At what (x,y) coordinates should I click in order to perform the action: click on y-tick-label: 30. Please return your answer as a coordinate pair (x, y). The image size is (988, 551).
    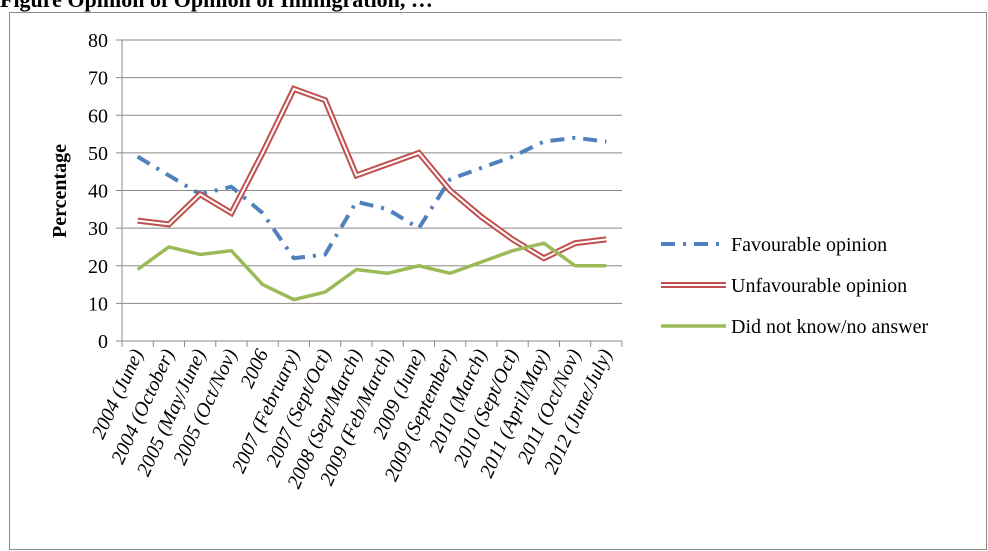
    Looking at the image, I should click on (98, 229).